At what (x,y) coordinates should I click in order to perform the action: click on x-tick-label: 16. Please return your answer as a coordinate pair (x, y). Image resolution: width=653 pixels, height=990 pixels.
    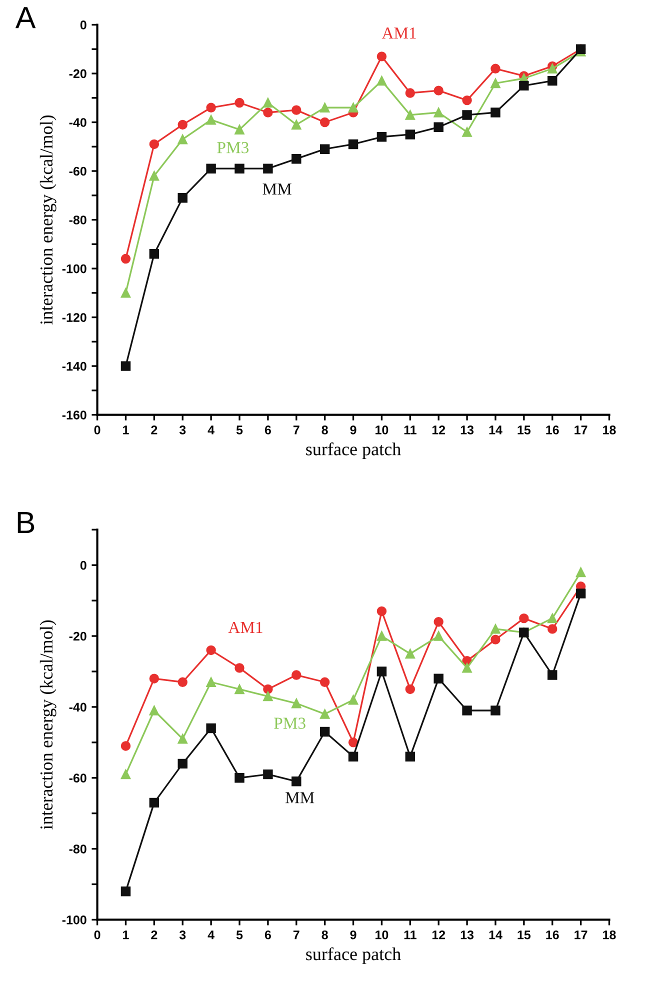
    Looking at the image, I should click on (552, 935).